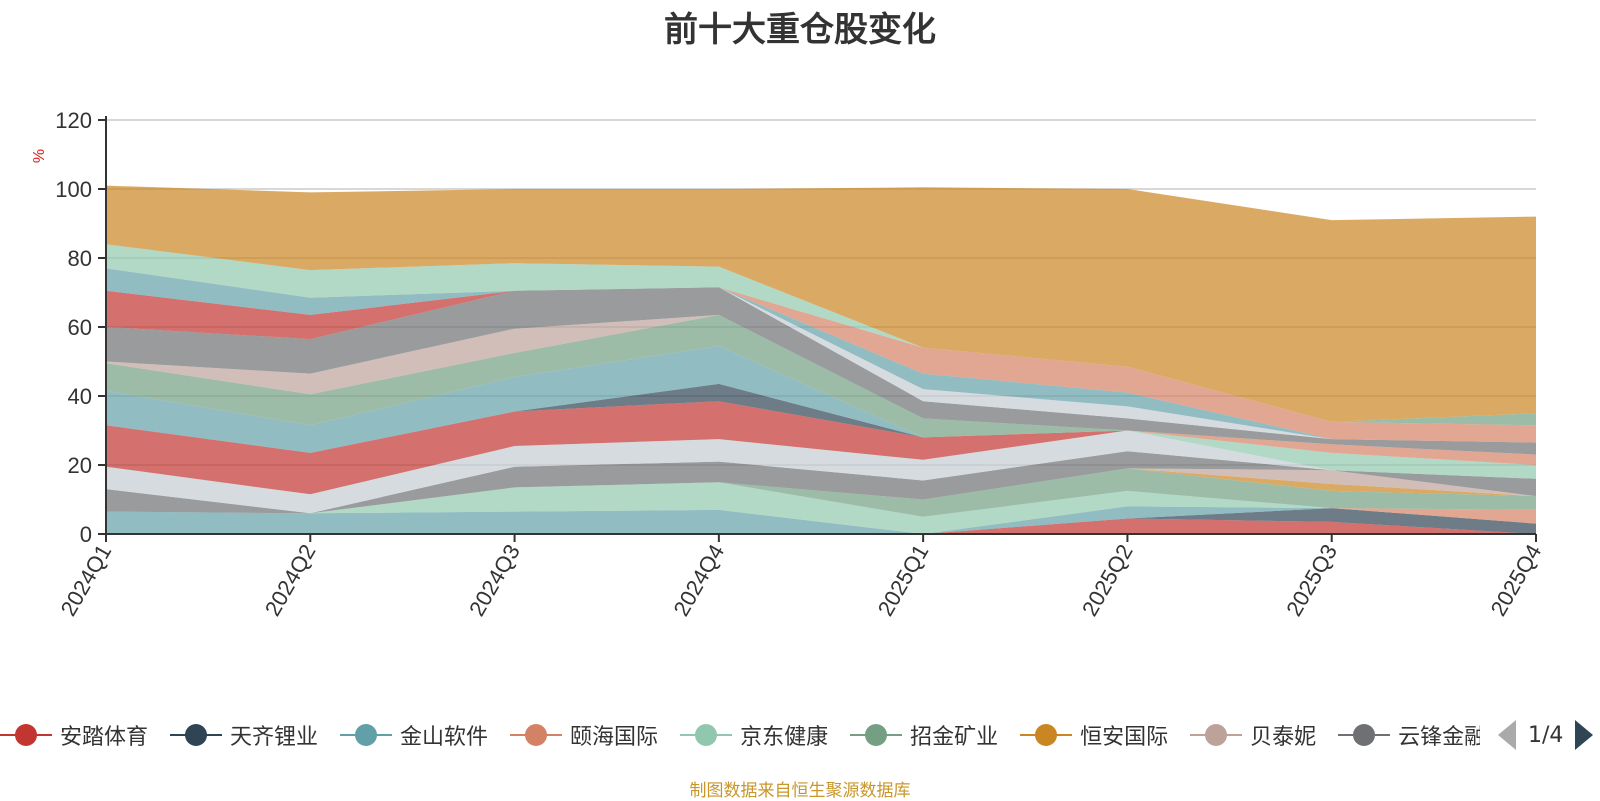  I want to click on legend-item: 贝泰妮, so click(1253, 735).